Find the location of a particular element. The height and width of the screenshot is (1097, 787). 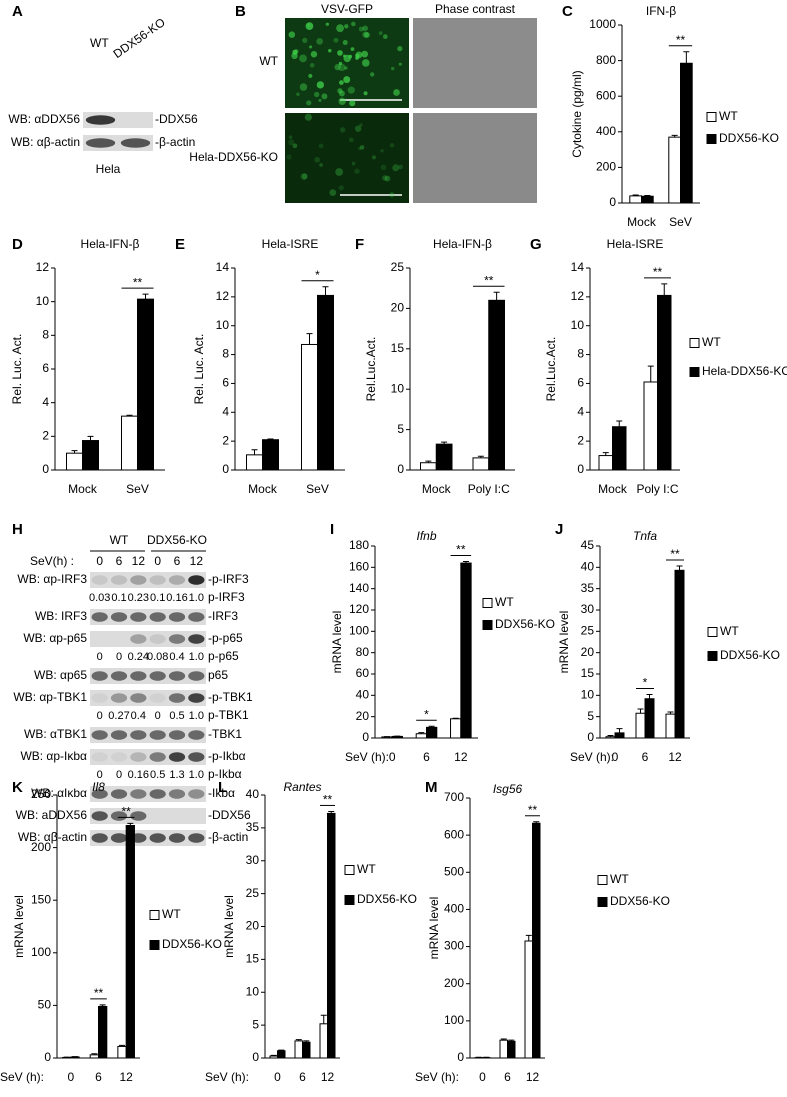

group-label: WT is located at coordinates (119, 540).